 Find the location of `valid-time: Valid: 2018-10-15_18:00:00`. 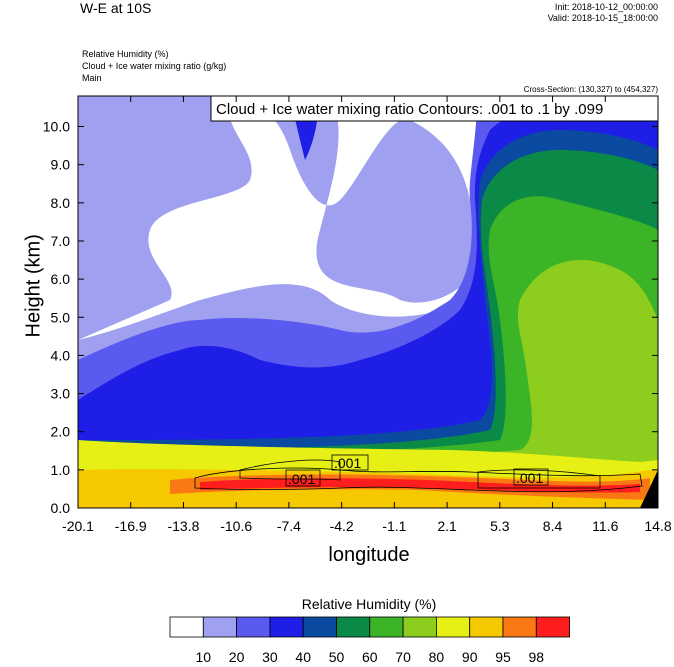

valid-time: Valid: 2018-10-15_18:00:00 is located at coordinates (602, 18).